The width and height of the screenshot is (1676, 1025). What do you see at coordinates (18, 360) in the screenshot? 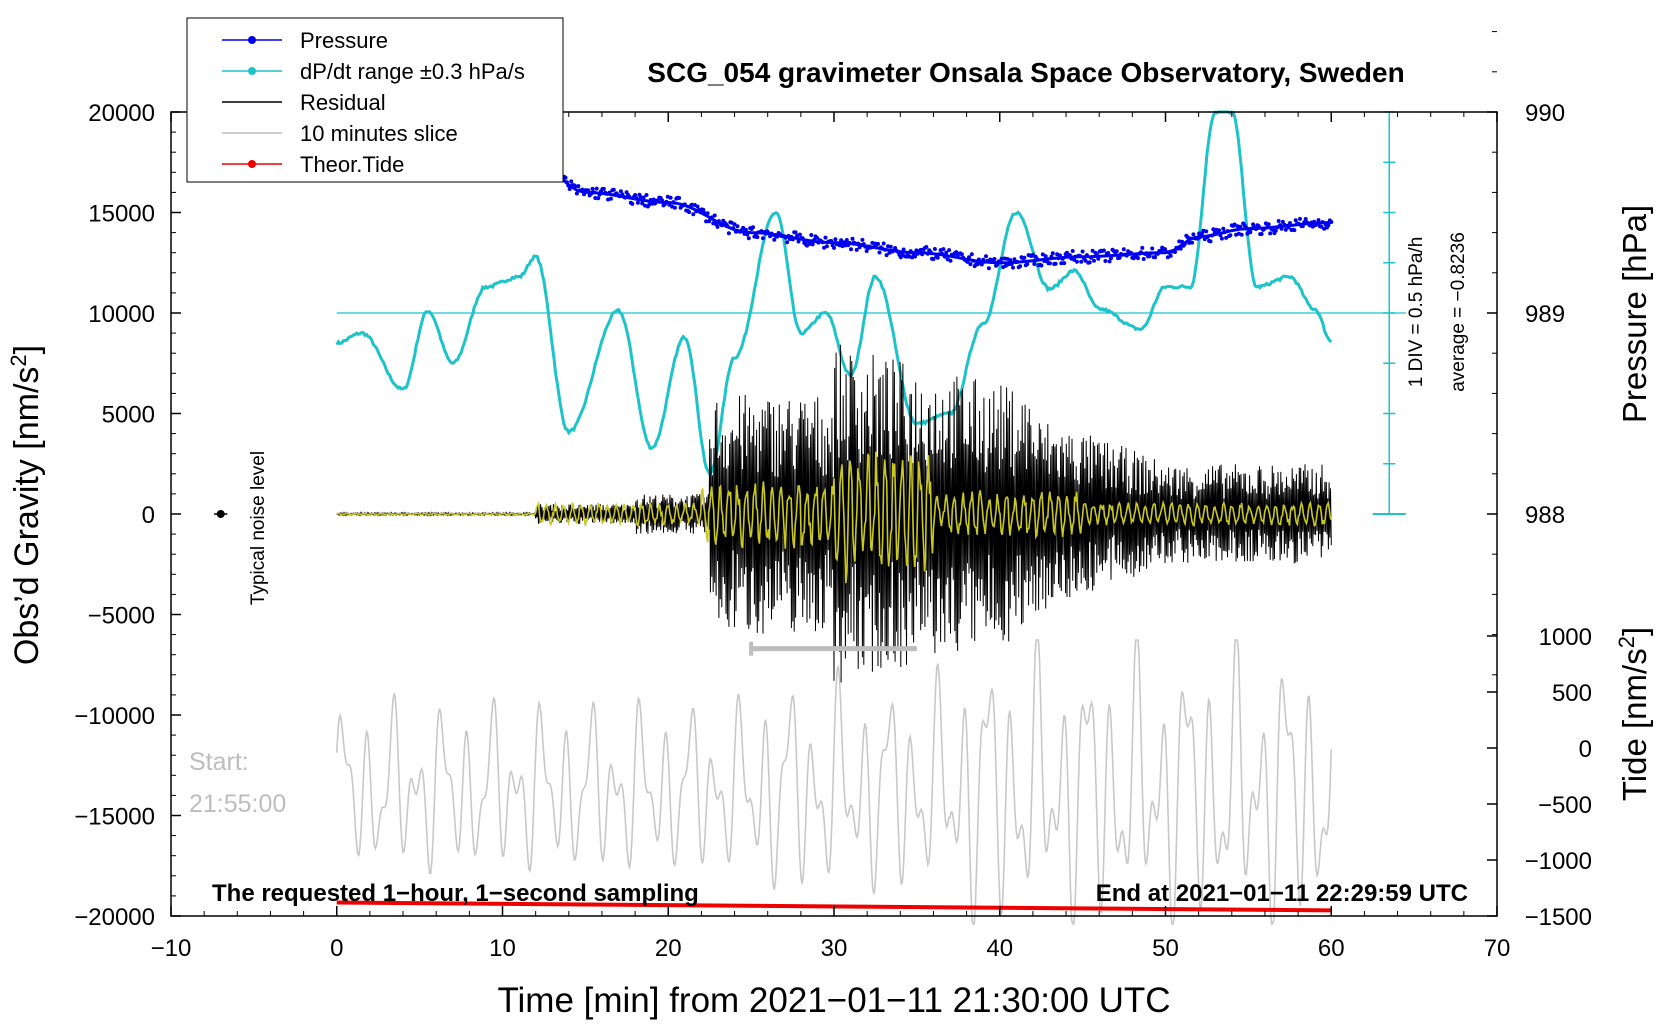
I see `y-axis-label-left-sup: 2` at bounding box center [18, 360].